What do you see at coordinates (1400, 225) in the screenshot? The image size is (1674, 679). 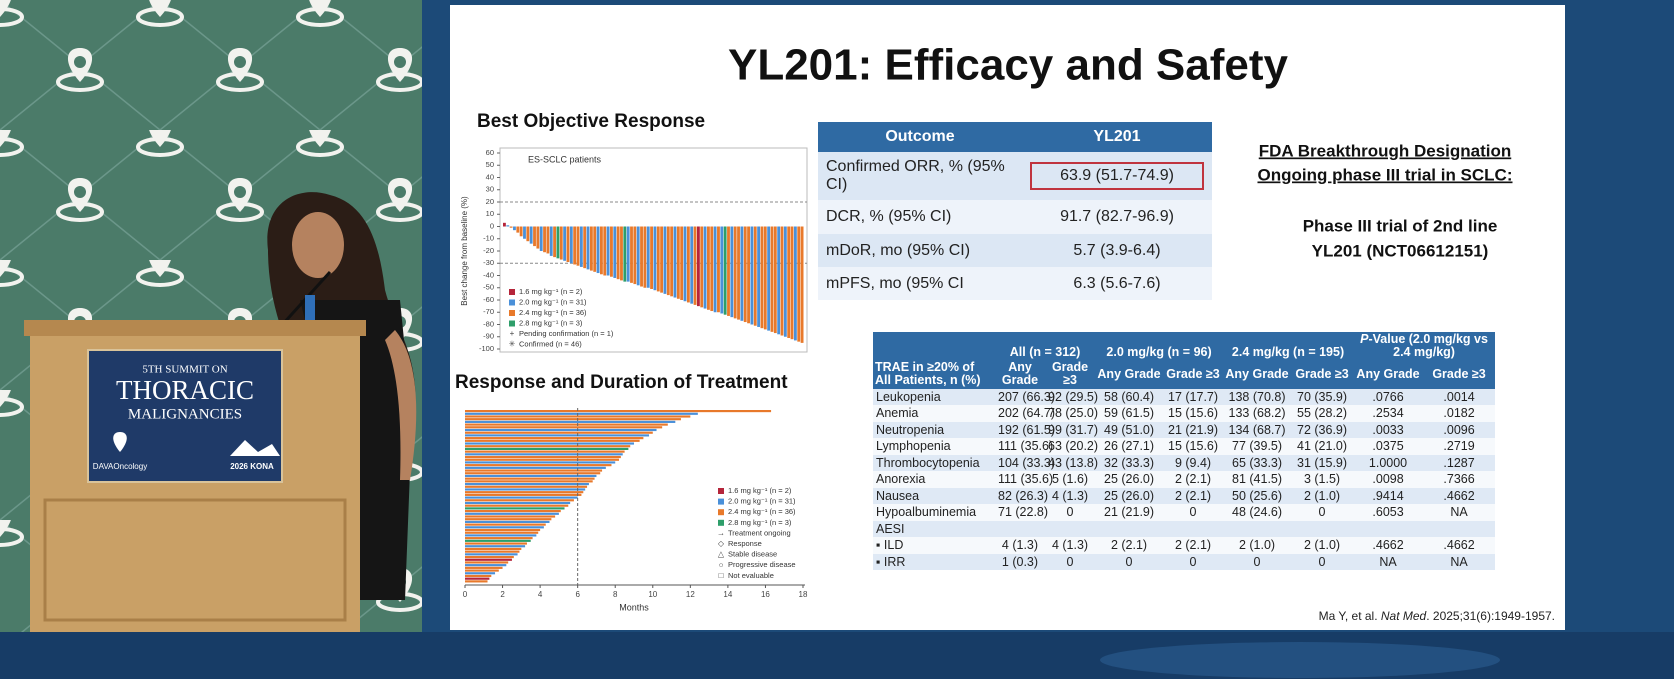 I see `phase3-line: Phase III trial of 2nd line` at bounding box center [1400, 225].